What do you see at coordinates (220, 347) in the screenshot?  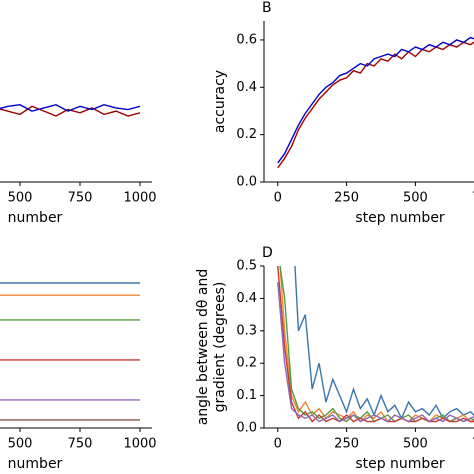 I see `y-axis-label: gradient (degrees)` at bounding box center [220, 347].